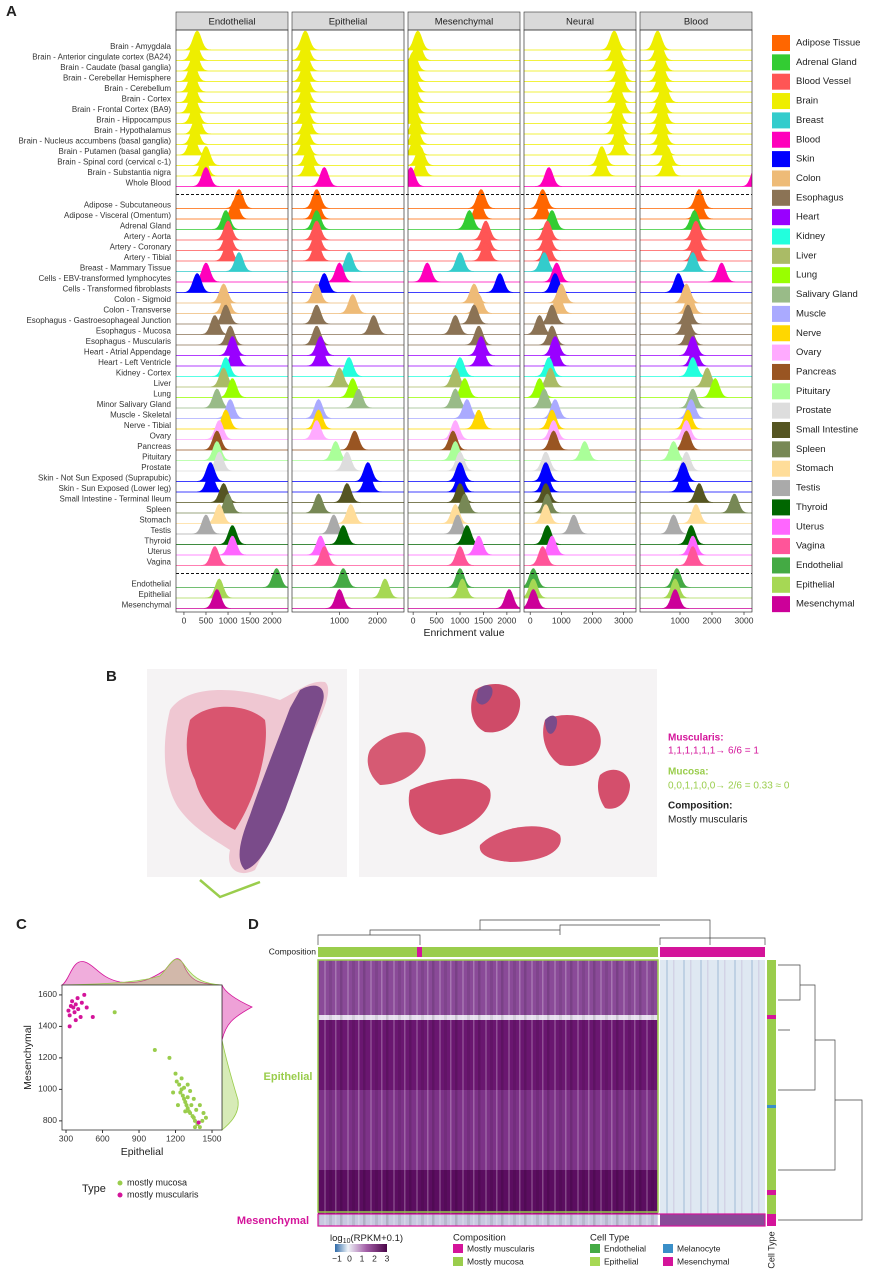  What do you see at coordinates (828, 43) in the screenshot?
I see `legend-label: Adipose Tissue` at bounding box center [828, 43].